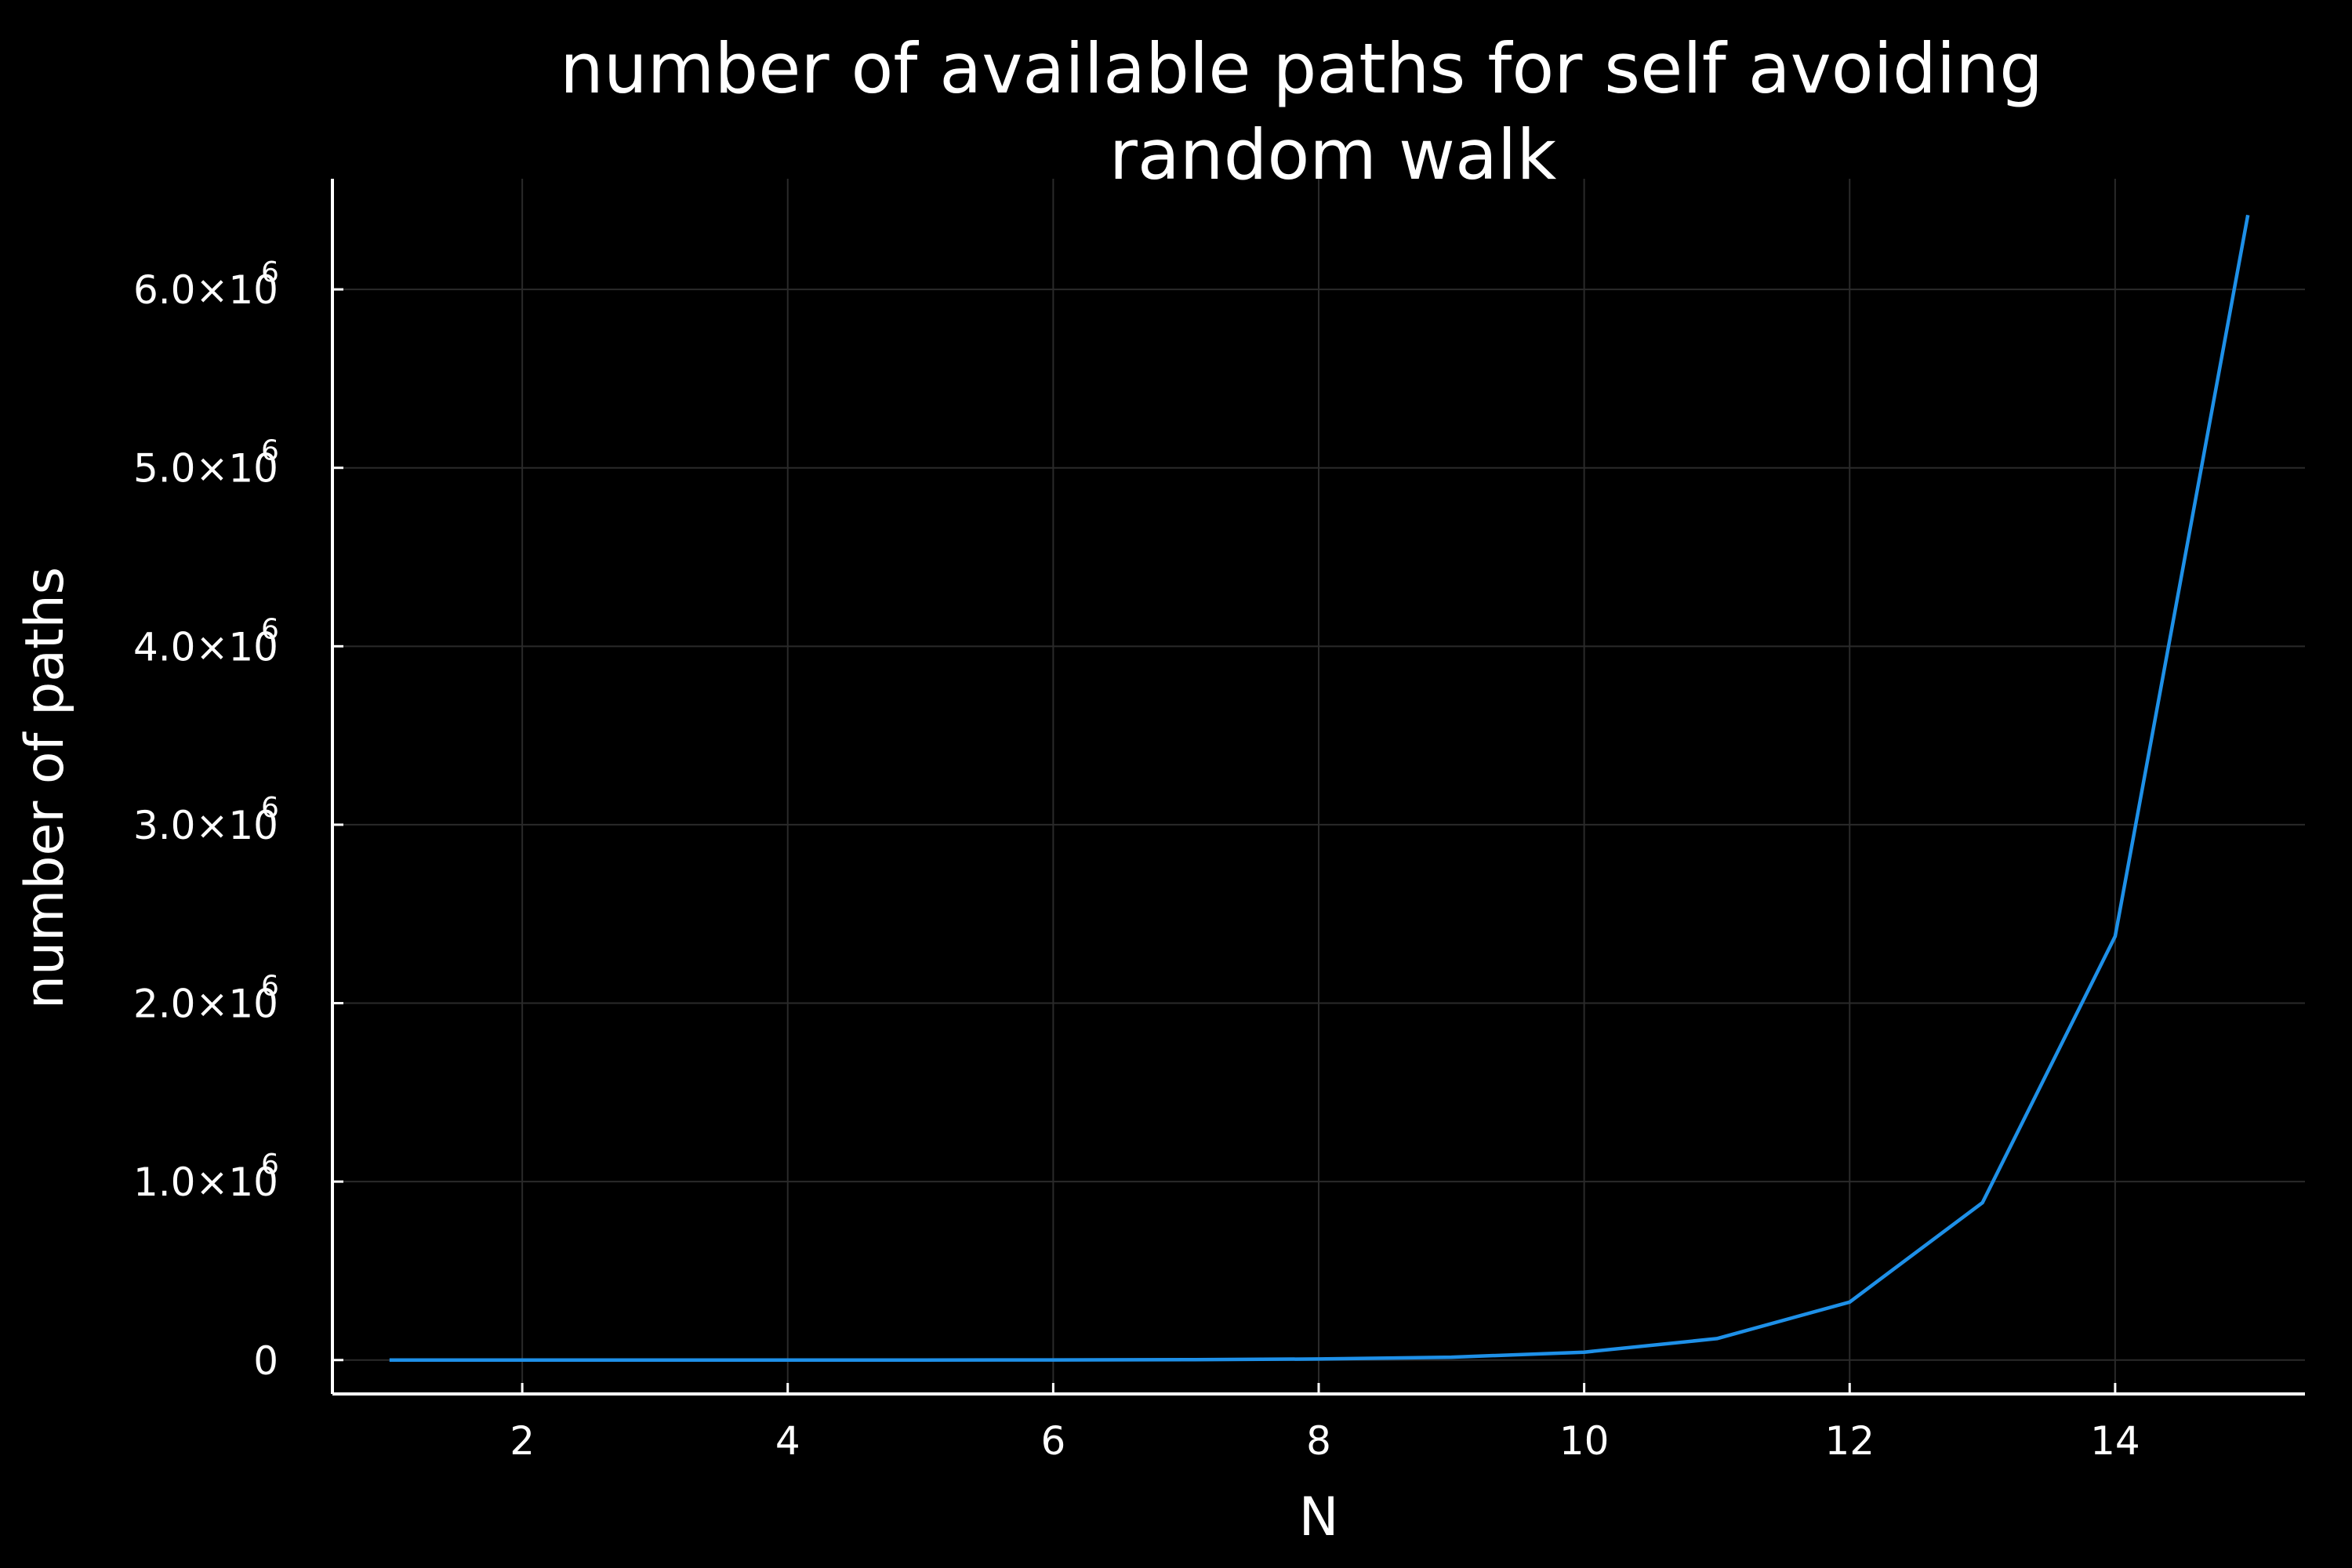 The width and height of the screenshot is (2352, 1568). Describe the element at coordinates (205, 469) in the screenshot. I see `y-tick-label: 5.0×10` at that location.